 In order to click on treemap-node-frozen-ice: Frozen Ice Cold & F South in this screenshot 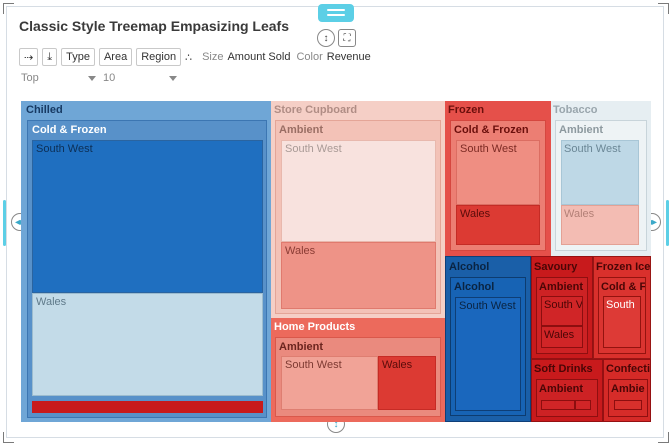, I will do `click(622, 307)`.